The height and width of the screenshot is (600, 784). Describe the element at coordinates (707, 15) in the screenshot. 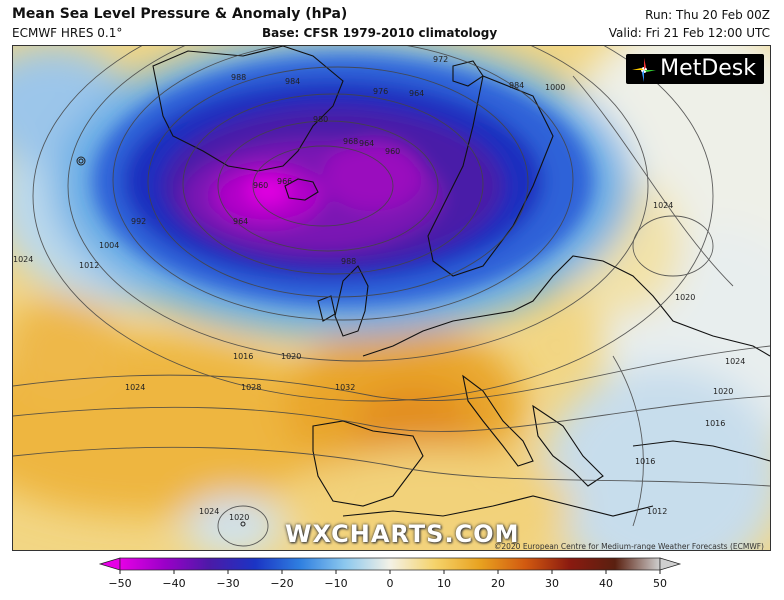

I see `run-time: Run: Thu 20 Feb 00Z` at that location.